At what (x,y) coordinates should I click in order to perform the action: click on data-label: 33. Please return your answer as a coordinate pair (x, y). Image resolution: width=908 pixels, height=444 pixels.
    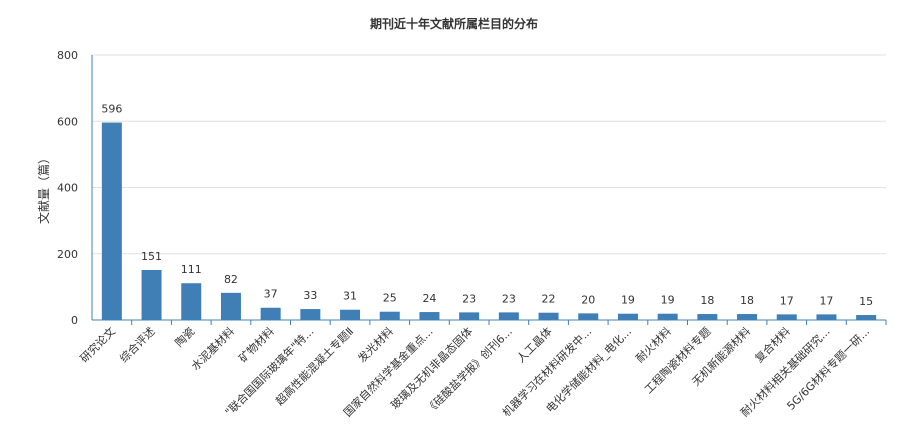
    Looking at the image, I should click on (310, 295).